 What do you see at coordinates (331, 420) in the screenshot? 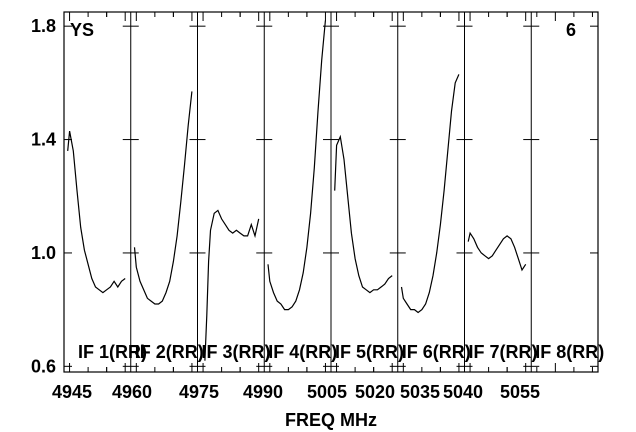
I see `x-axis-title: FREQ MHz` at bounding box center [331, 420].